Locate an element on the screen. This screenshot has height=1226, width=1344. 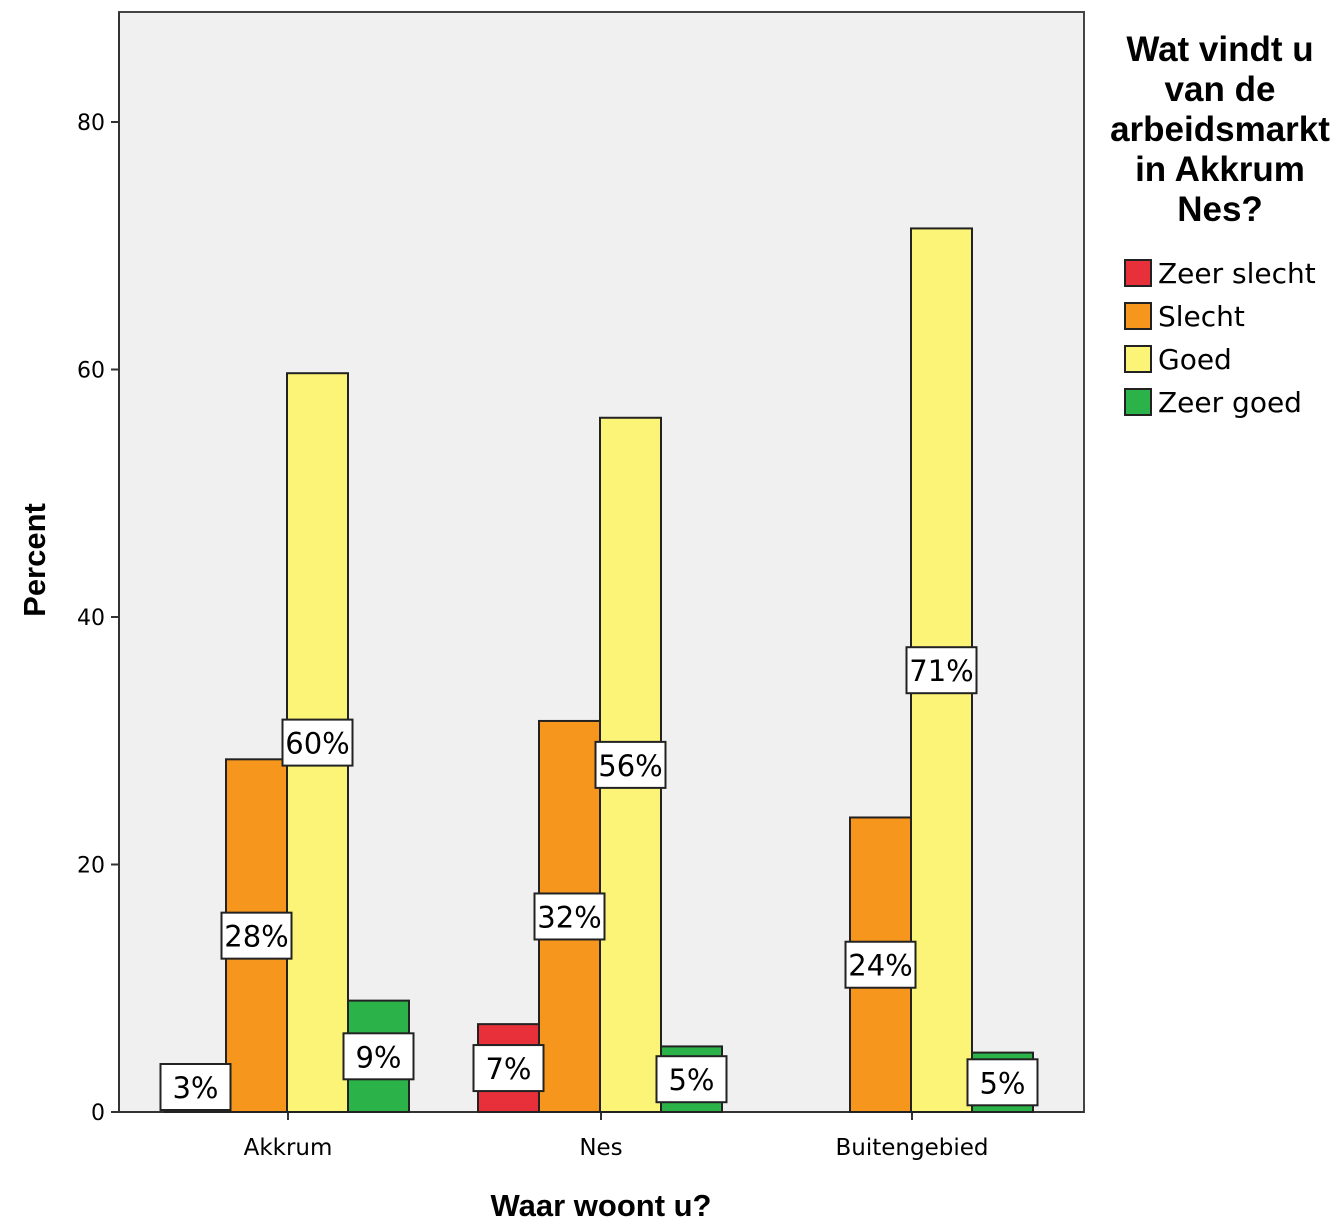
data-label: 7% is located at coordinates (508, 1068).